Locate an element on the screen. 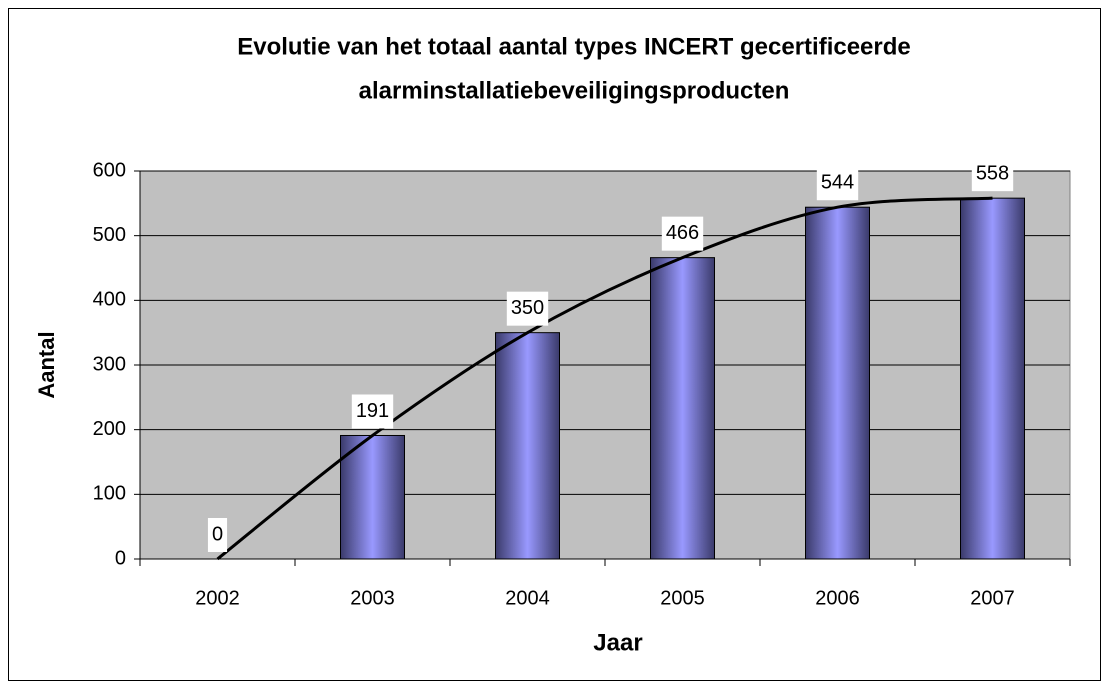  chart-title: alarminstallatiebeveiligingsproducten is located at coordinates (574, 90).